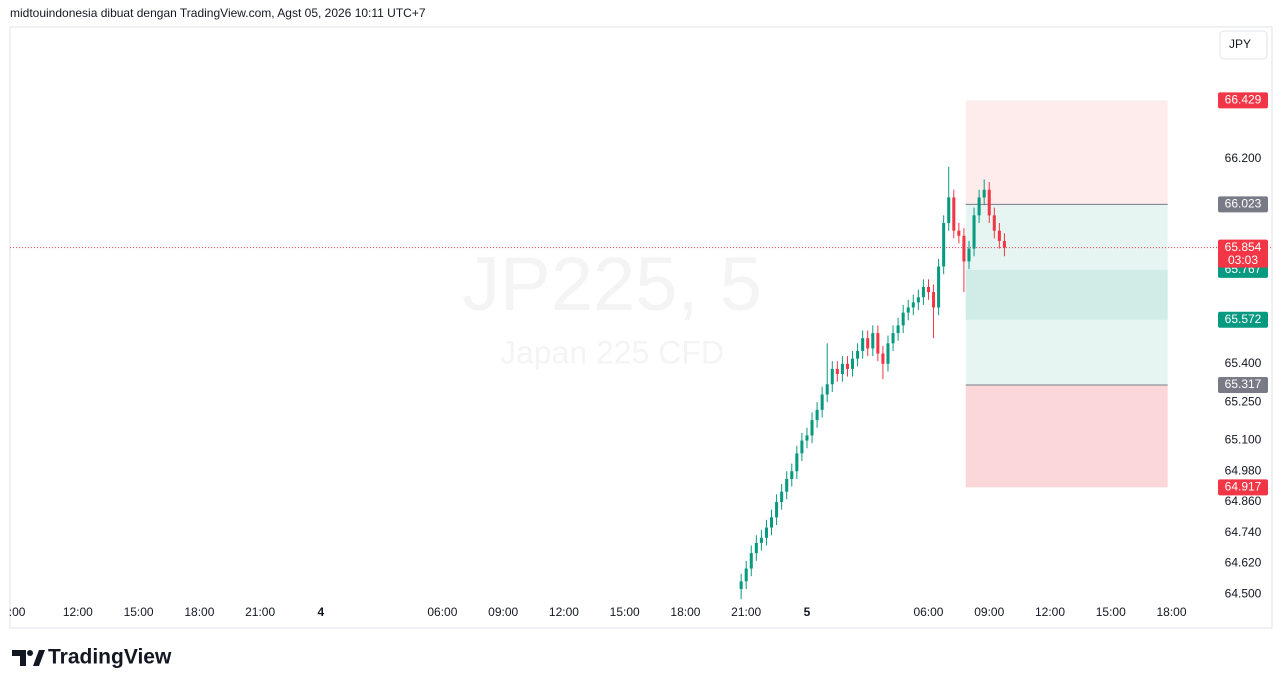  Describe the element at coordinates (19, 658) in the screenshot. I see `logo-mark` at that location.